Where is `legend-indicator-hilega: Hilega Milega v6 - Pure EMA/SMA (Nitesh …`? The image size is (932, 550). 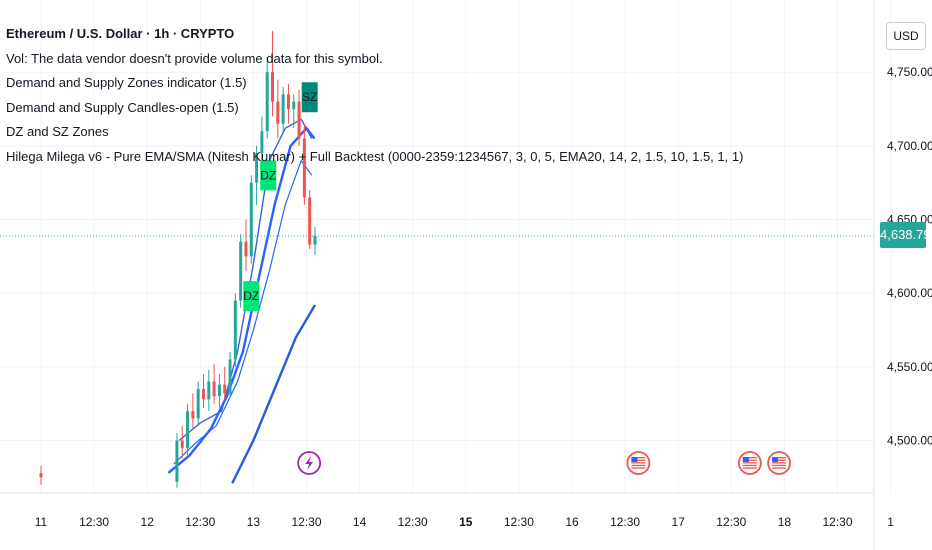 legend-indicator-hilega: Hilega Milega v6 - Pure EMA/SMA (Nitesh … is located at coordinates (375, 156).